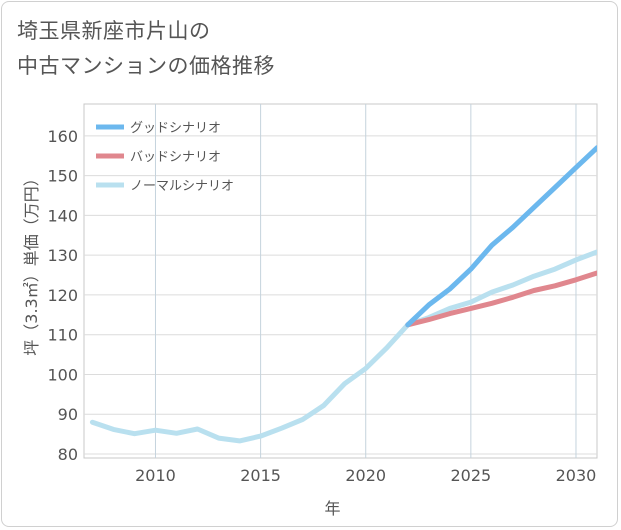 This screenshot has height=530, width=621. Describe the element at coordinates (182, 186) in the screenshot. I see `legend-label-normal: ノーマルシナリオ` at that location.